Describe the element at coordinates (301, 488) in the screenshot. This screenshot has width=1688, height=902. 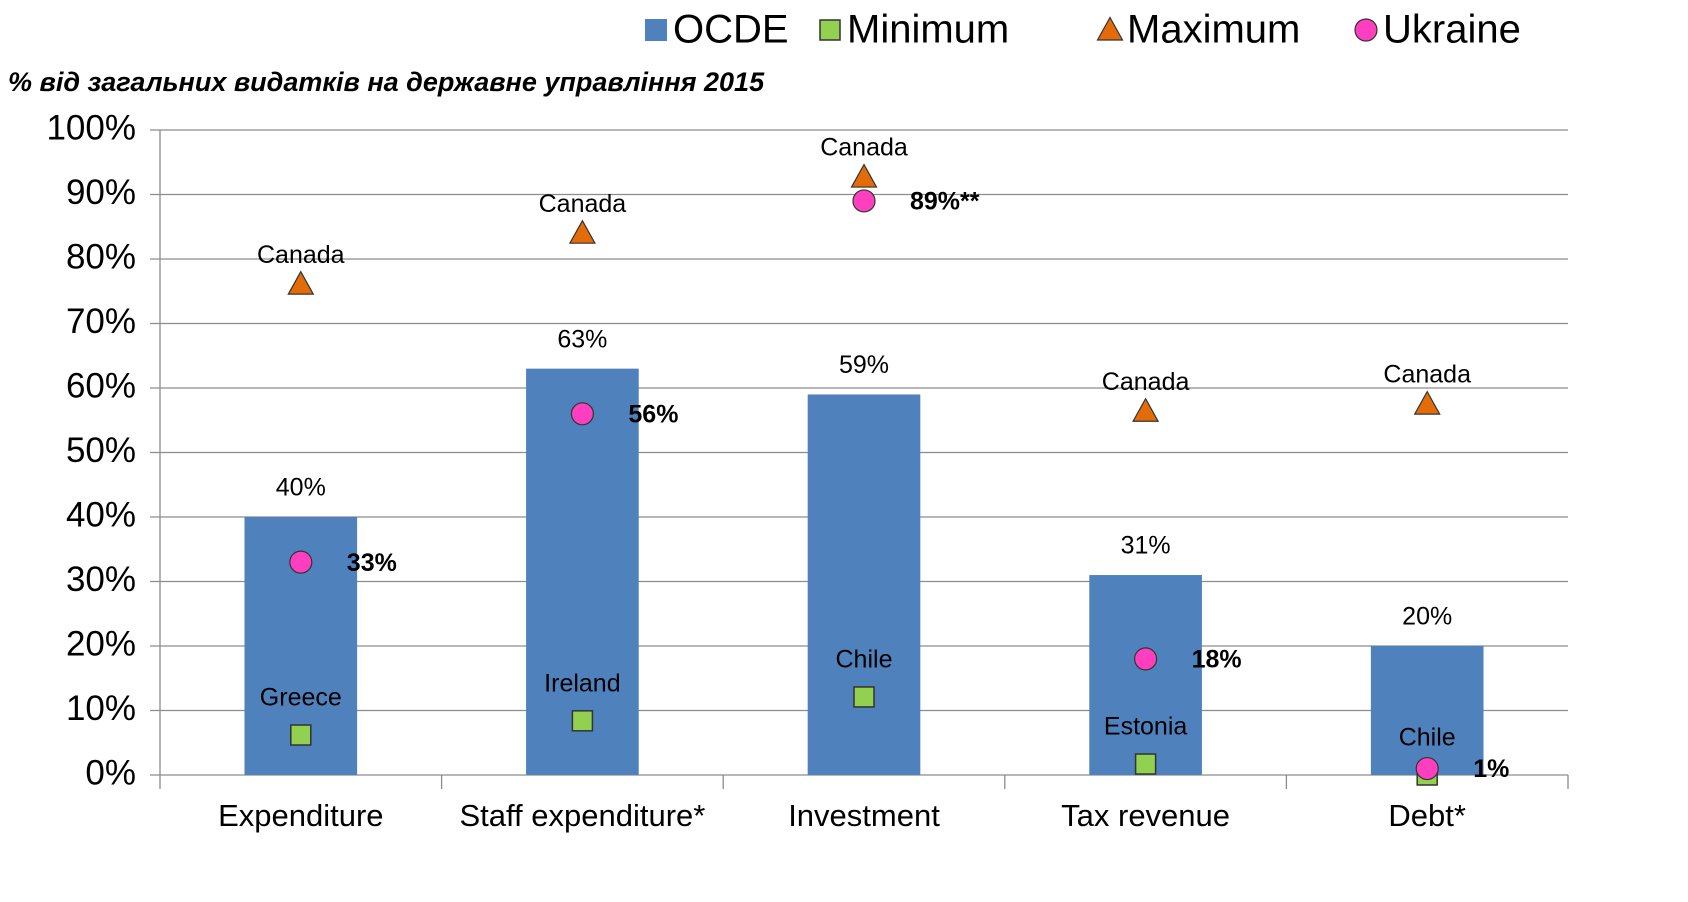
I see `value-label: 40%` at that location.